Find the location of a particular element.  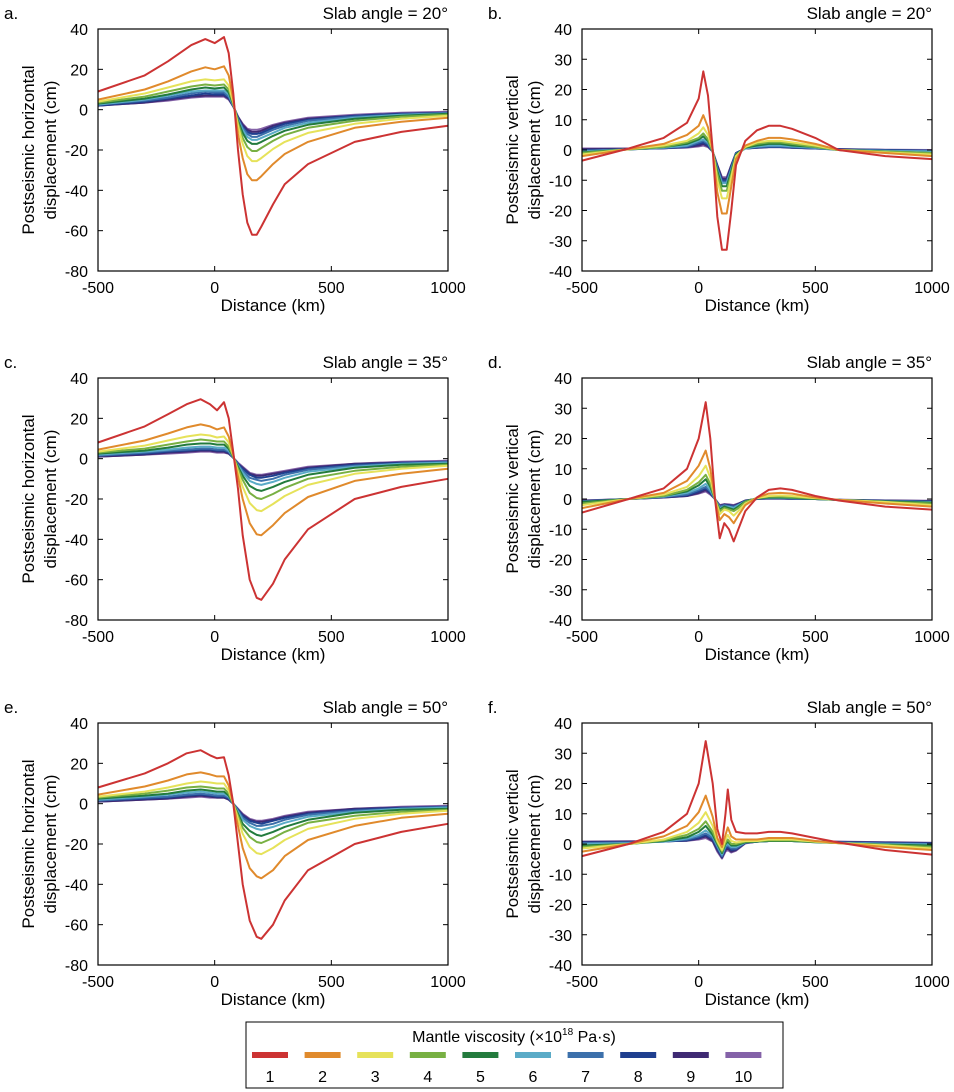

y-axis-title-line: Postseismic vertical is located at coordinates (512, 149).